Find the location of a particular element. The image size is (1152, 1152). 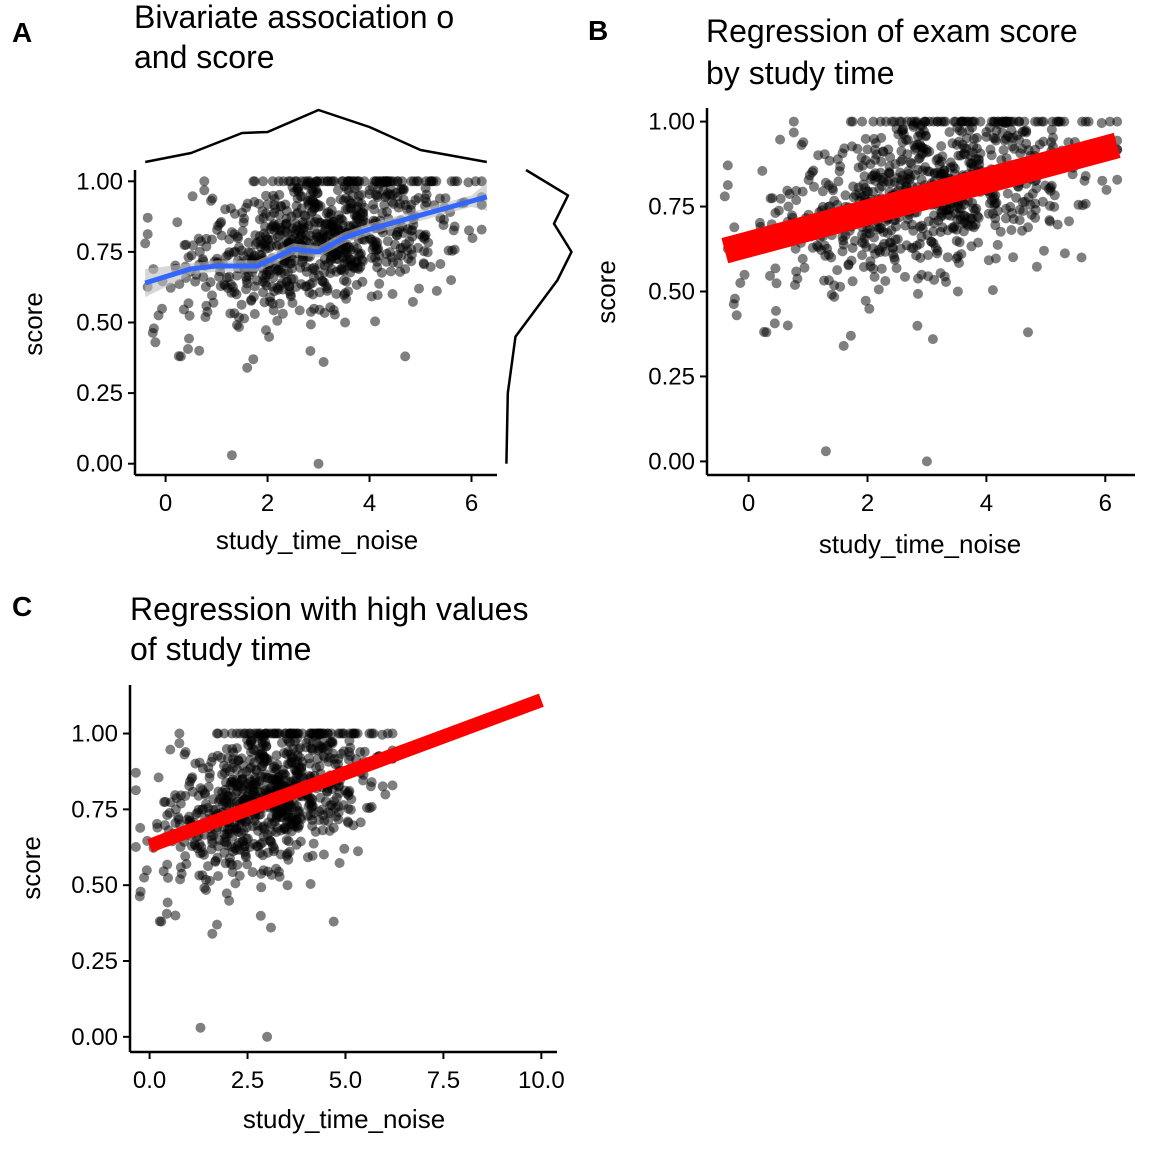

panel-c-title-line-2: of study time is located at coordinates (220, 649).